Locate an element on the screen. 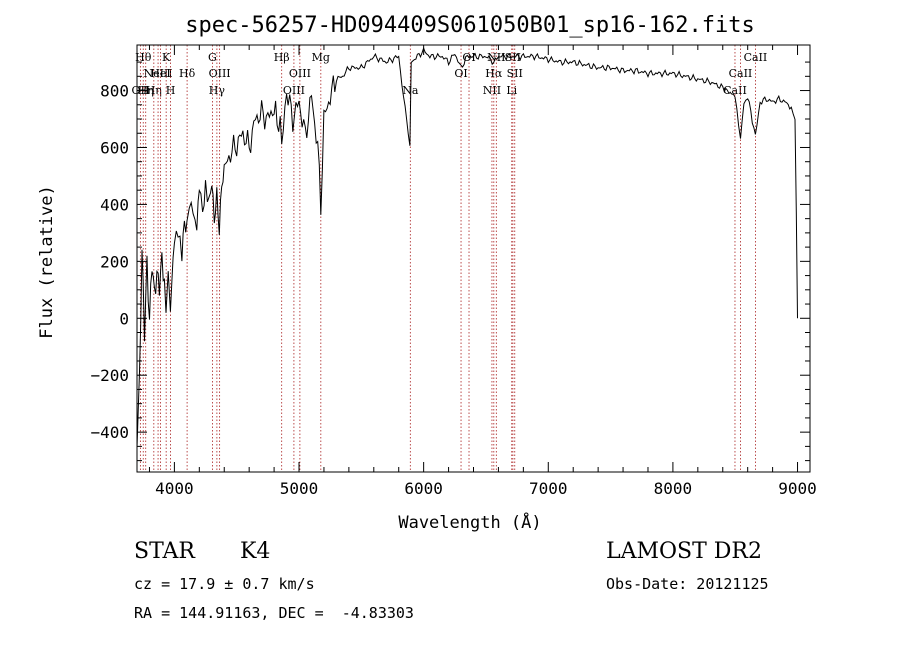 The height and width of the screenshot is (649, 900). object-class: STAR is located at coordinates (164, 551).